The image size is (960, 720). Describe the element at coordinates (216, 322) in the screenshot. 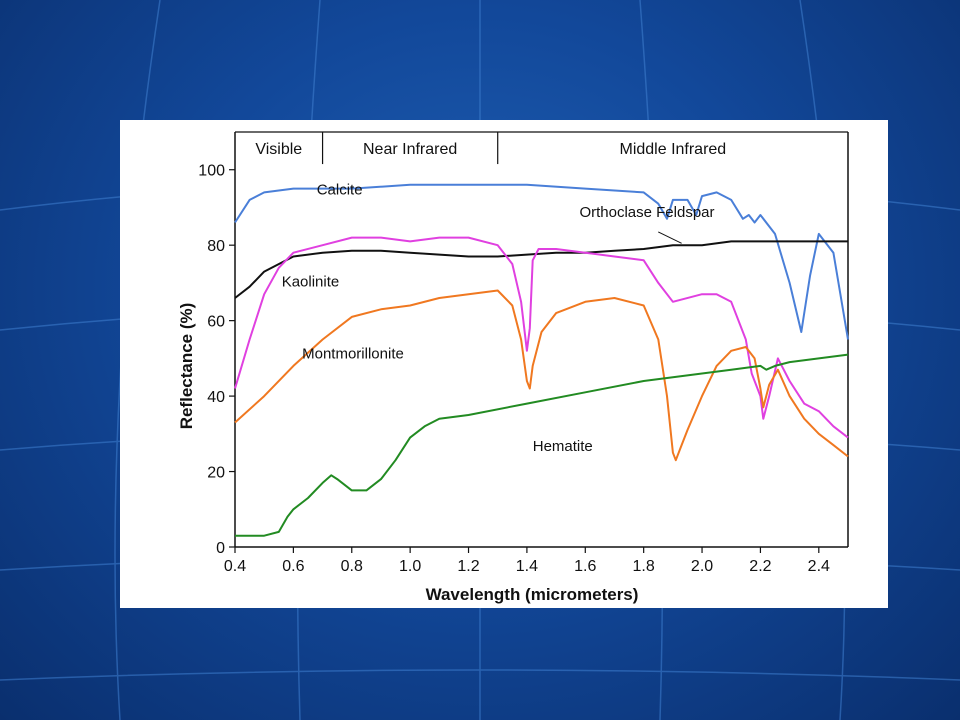

I see `y-tick-label: 60` at that location.